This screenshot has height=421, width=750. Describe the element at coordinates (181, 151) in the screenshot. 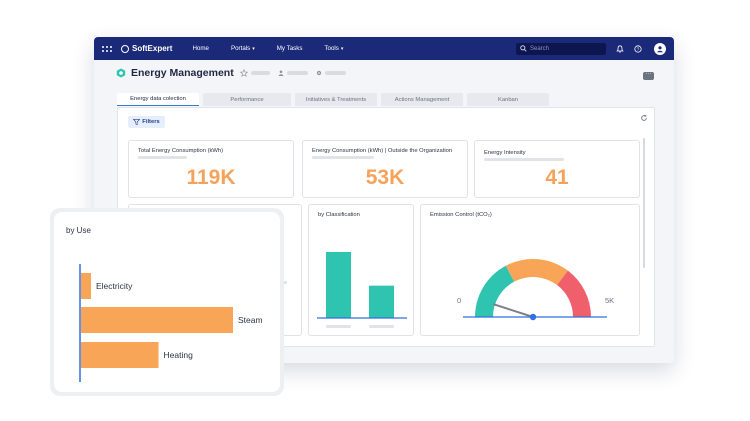

I see `kpi-label: Total Energy Consumption (kWh)` at that location.